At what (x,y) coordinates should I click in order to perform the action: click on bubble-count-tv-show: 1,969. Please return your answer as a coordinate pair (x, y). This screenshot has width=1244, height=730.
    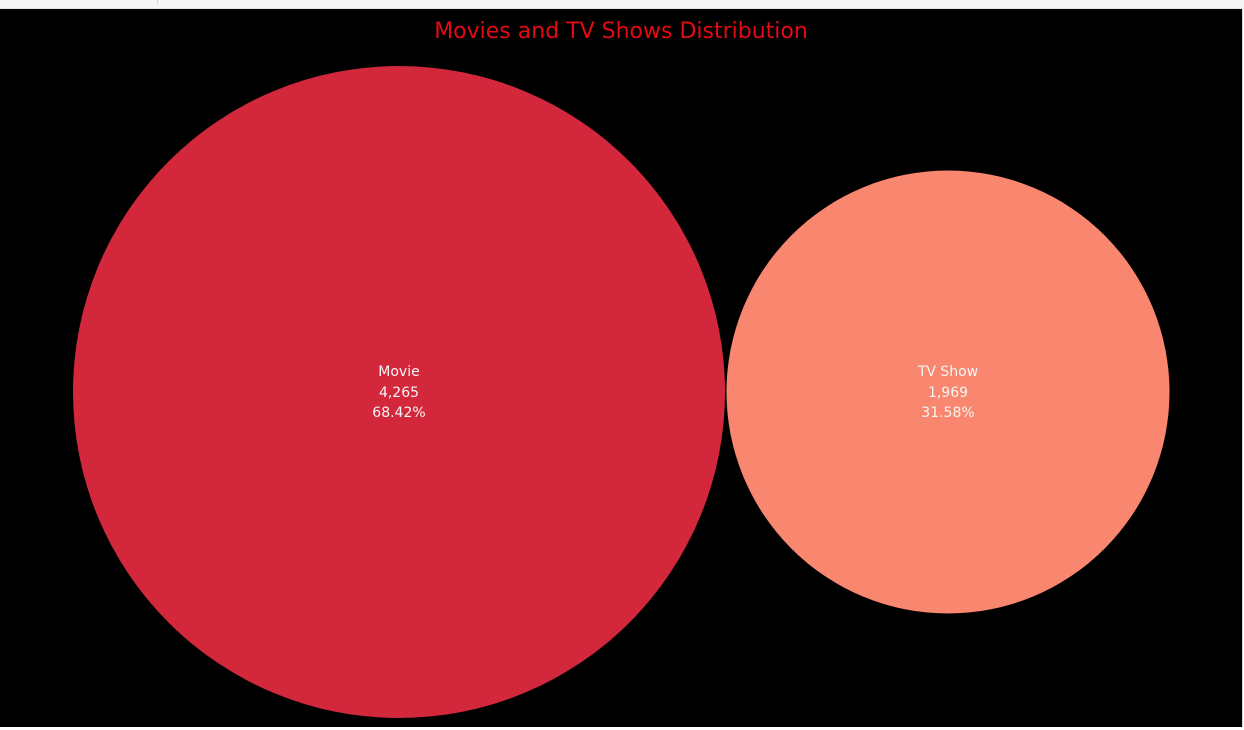
    Looking at the image, I should click on (948, 393).